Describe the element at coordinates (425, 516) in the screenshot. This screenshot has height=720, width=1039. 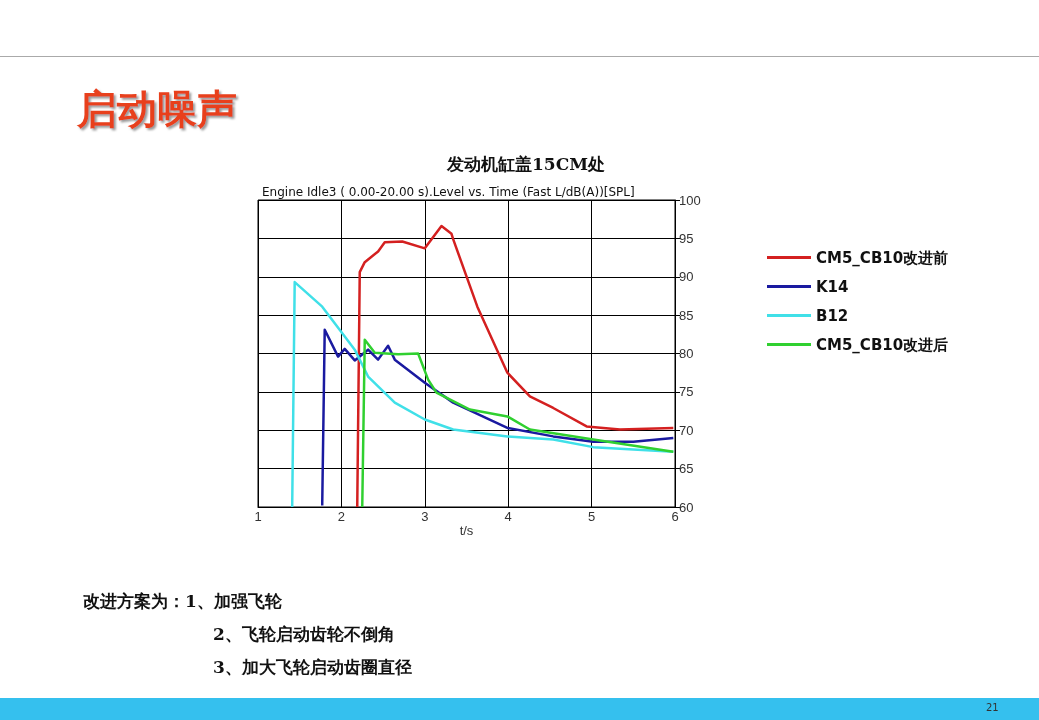
I see `x-tick-label: 3` at that location.